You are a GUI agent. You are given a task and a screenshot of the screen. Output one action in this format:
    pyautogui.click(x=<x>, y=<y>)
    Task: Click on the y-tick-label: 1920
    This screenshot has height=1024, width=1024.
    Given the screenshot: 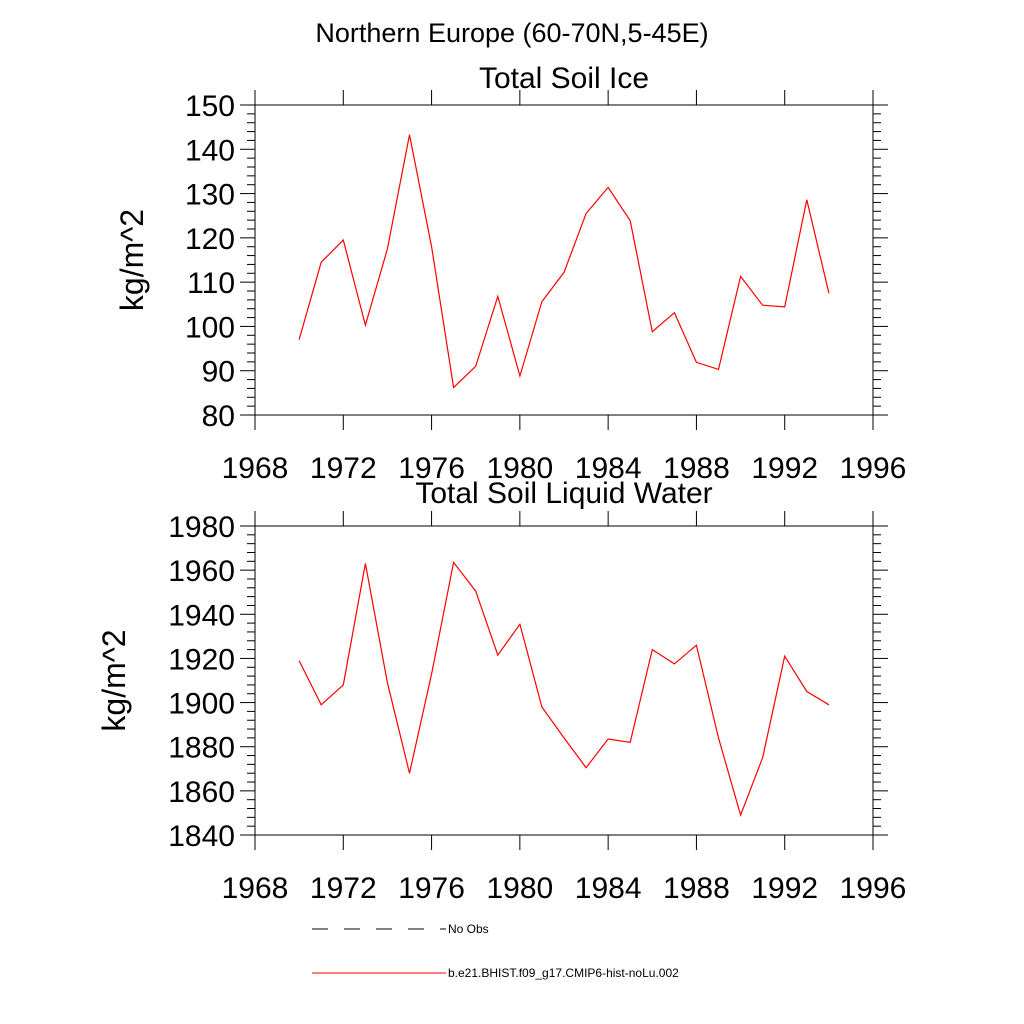 What is the action you would take?
    pyautogui.click(x=201, y=659)
    